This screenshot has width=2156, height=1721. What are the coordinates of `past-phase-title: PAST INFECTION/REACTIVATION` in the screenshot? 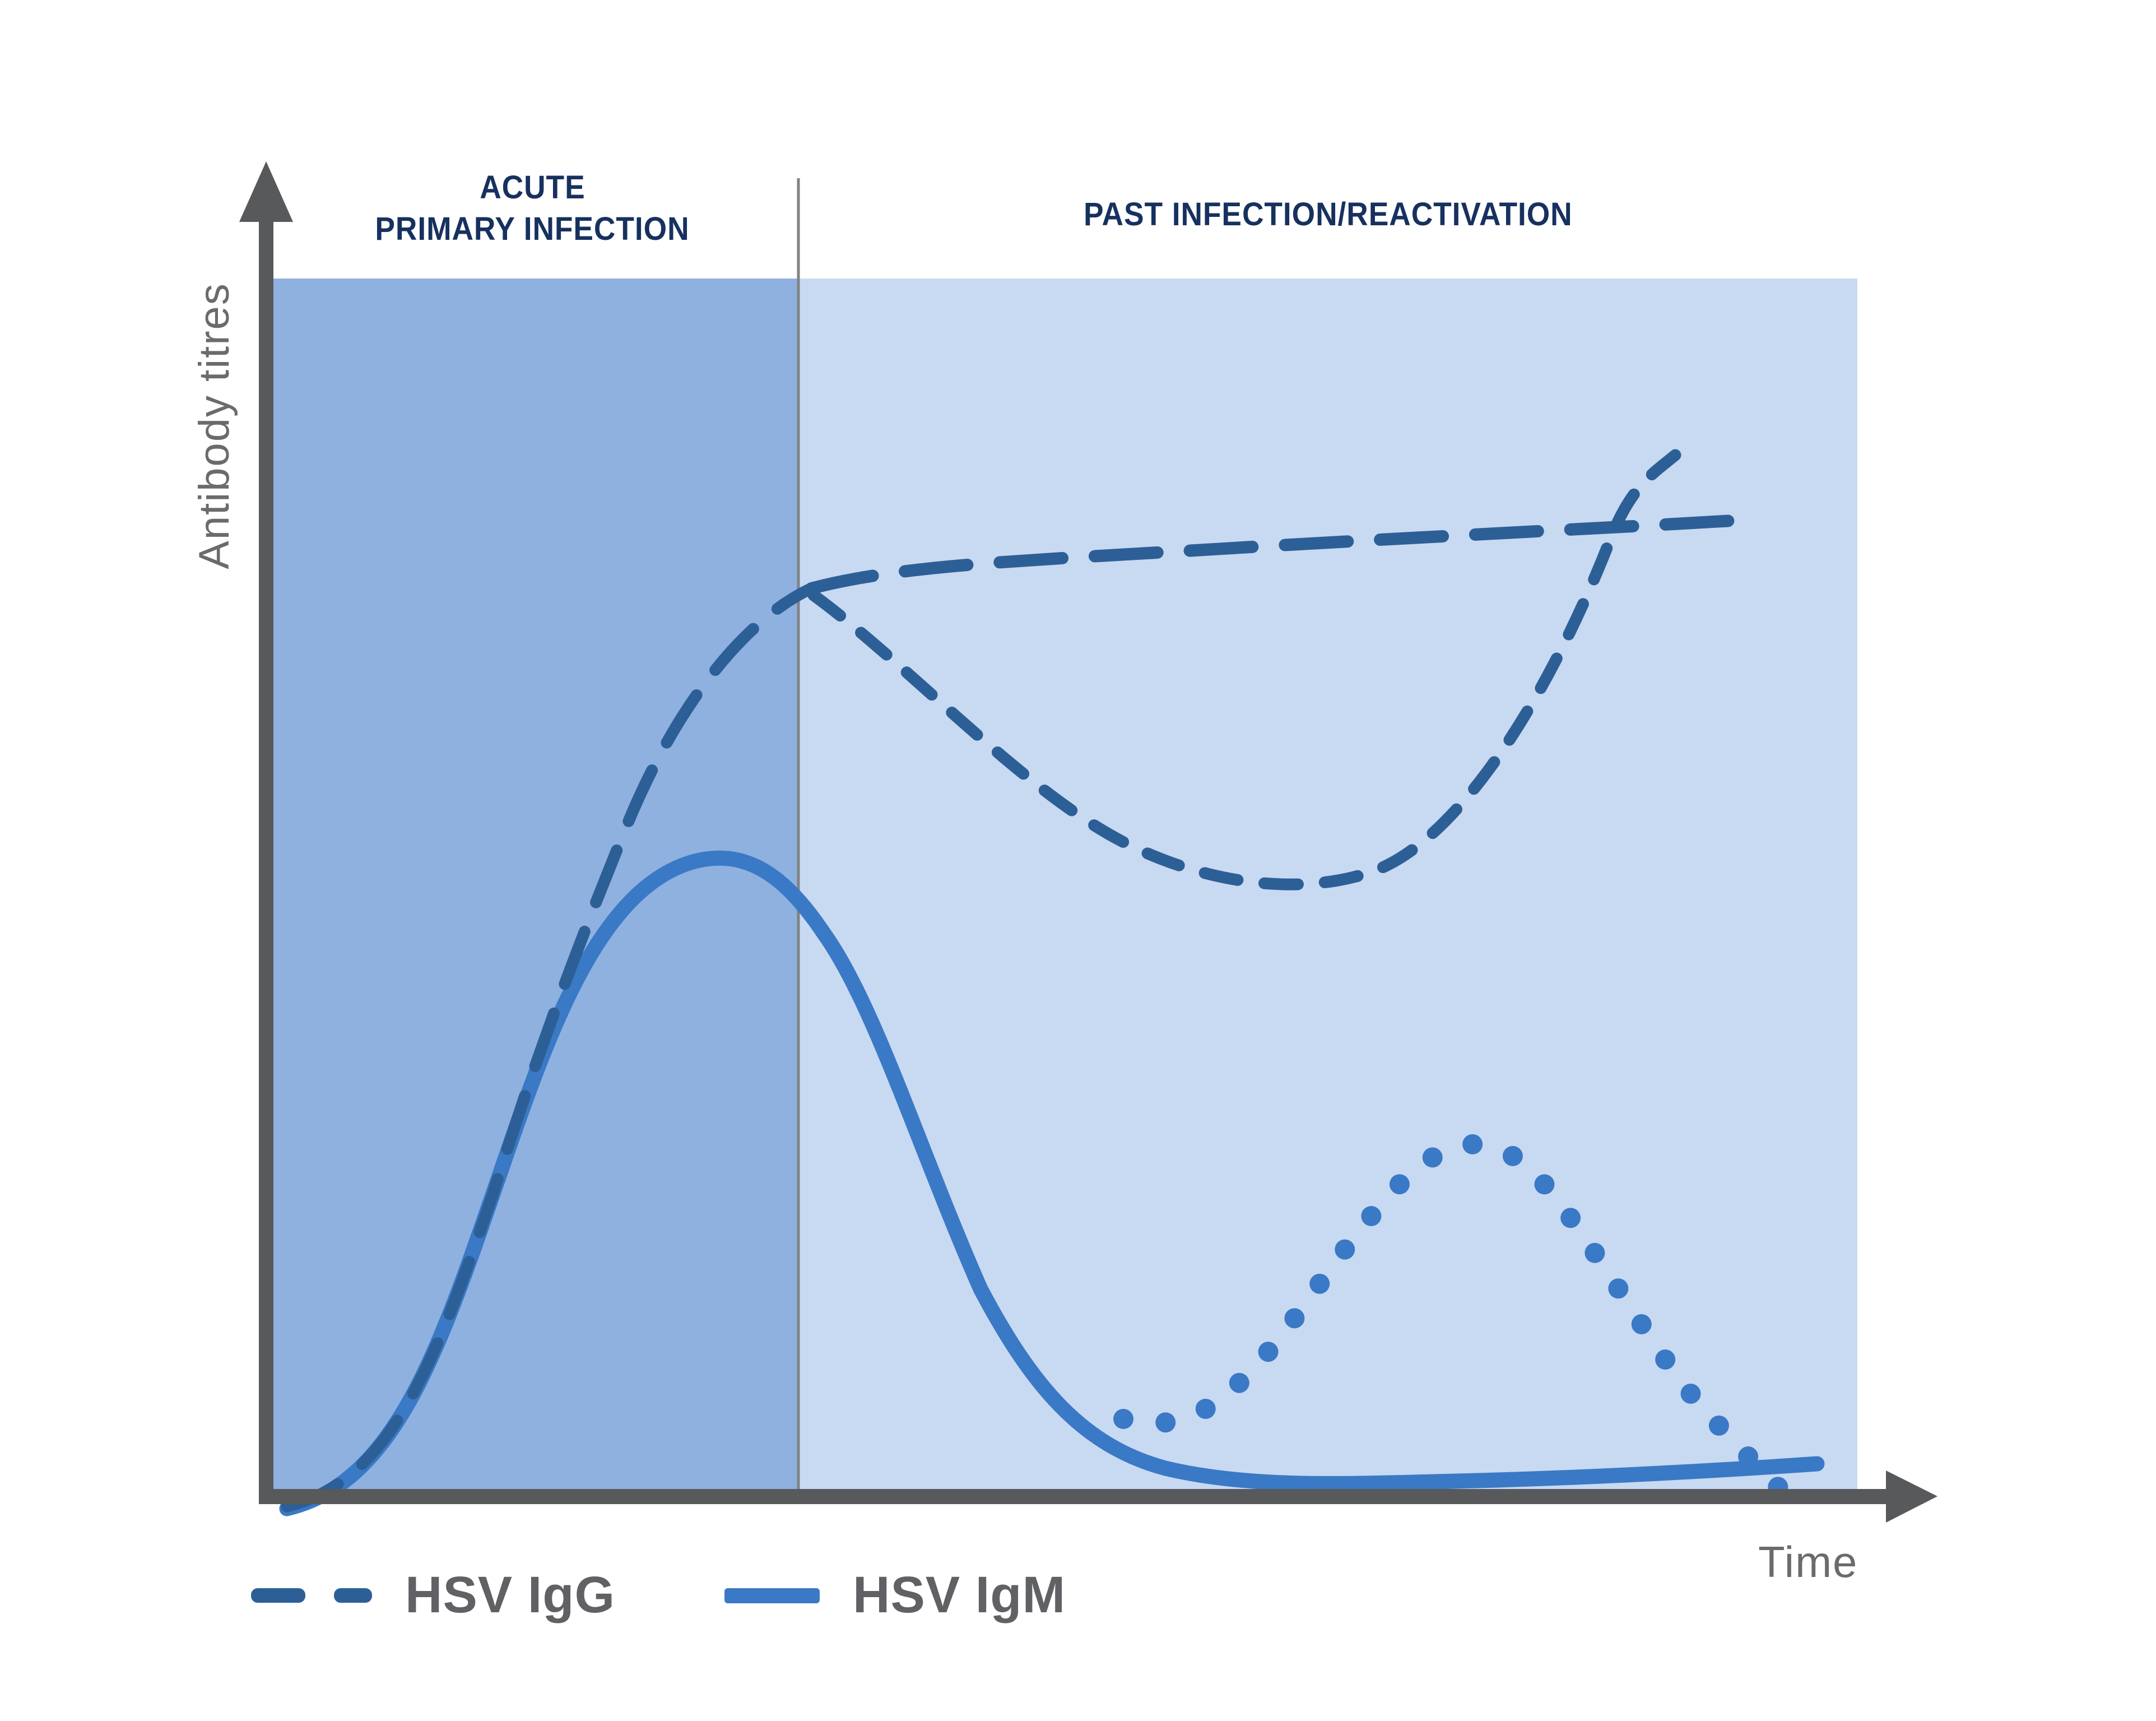 It's located at (1327, 214).